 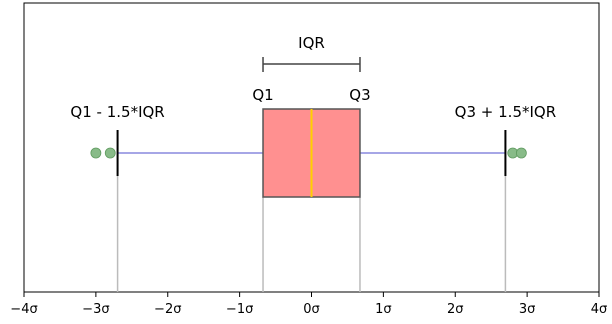 I want to click on x-tick-label: 1σ, so click(x=383, y=309).